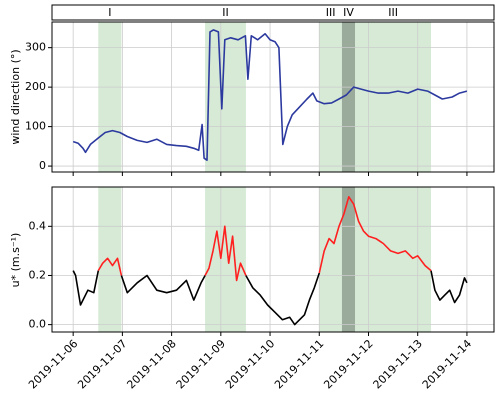  I want to click on phase-label: IV, so click(348, 12).